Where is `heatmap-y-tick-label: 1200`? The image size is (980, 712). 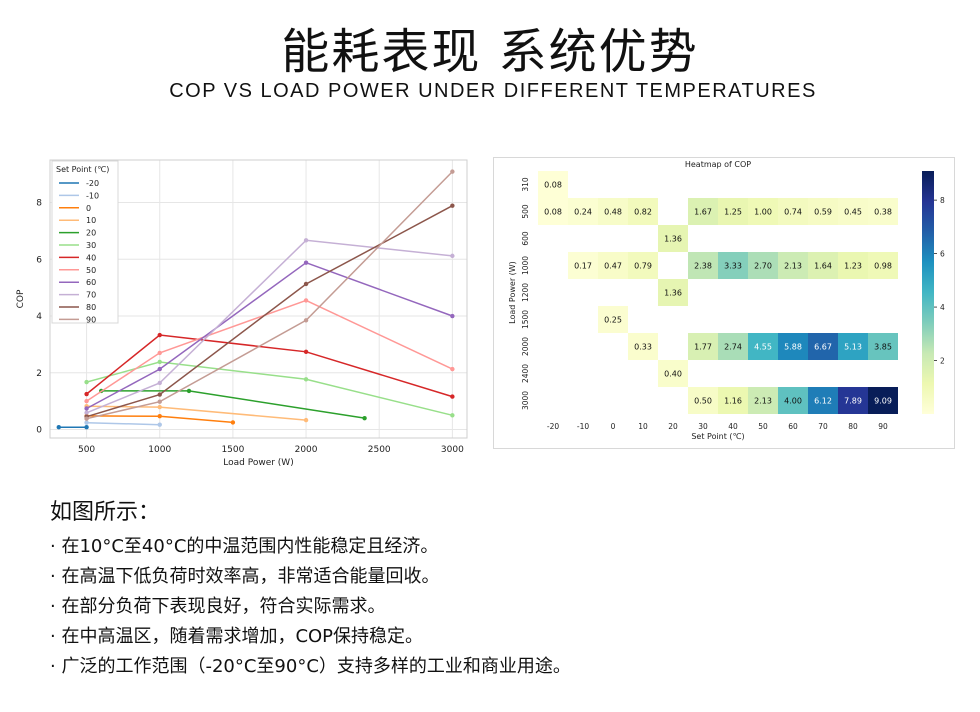 heatmap-y-tick-label: 1200 is located at coordinates (525, 292).